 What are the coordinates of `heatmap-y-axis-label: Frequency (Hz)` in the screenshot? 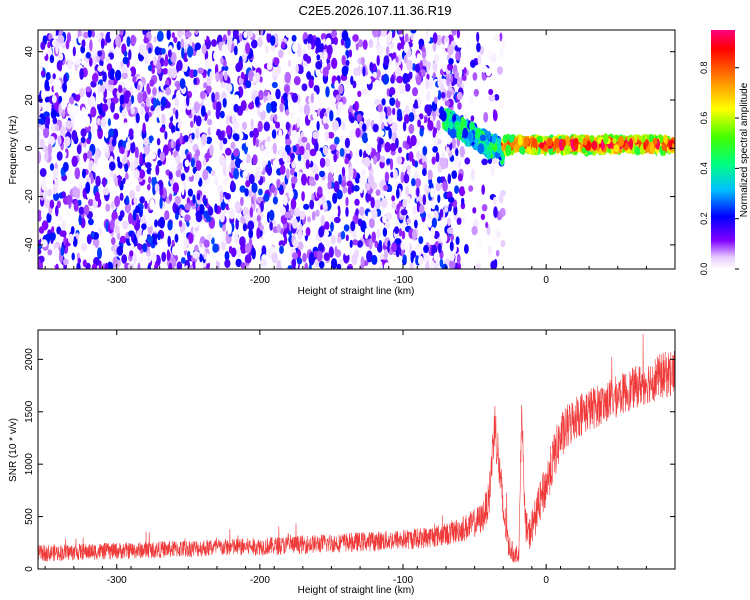 It's located at (13, 150).